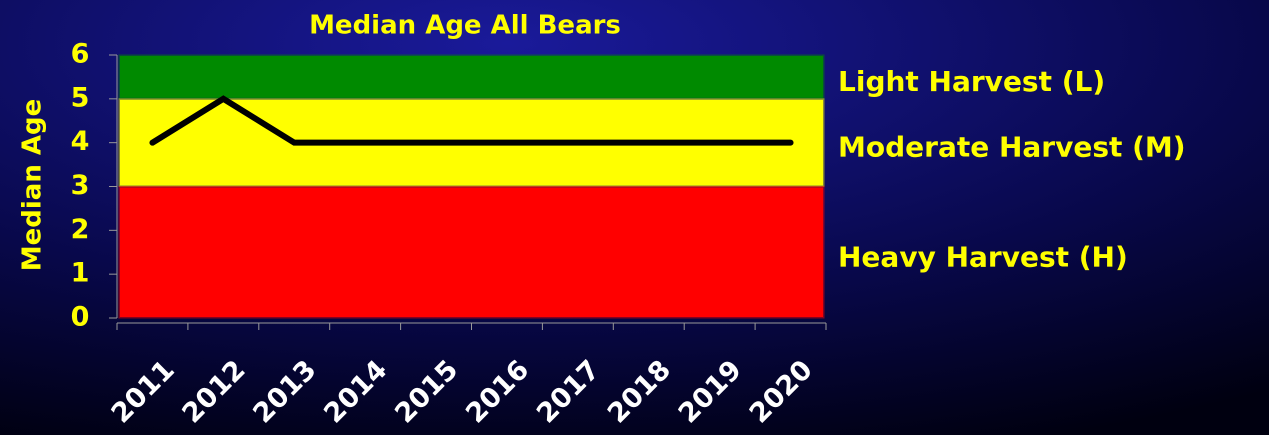 This screenshot has width=1269, height=435. I want to click on band-label: Light Harvest (L), so click(971, 81).